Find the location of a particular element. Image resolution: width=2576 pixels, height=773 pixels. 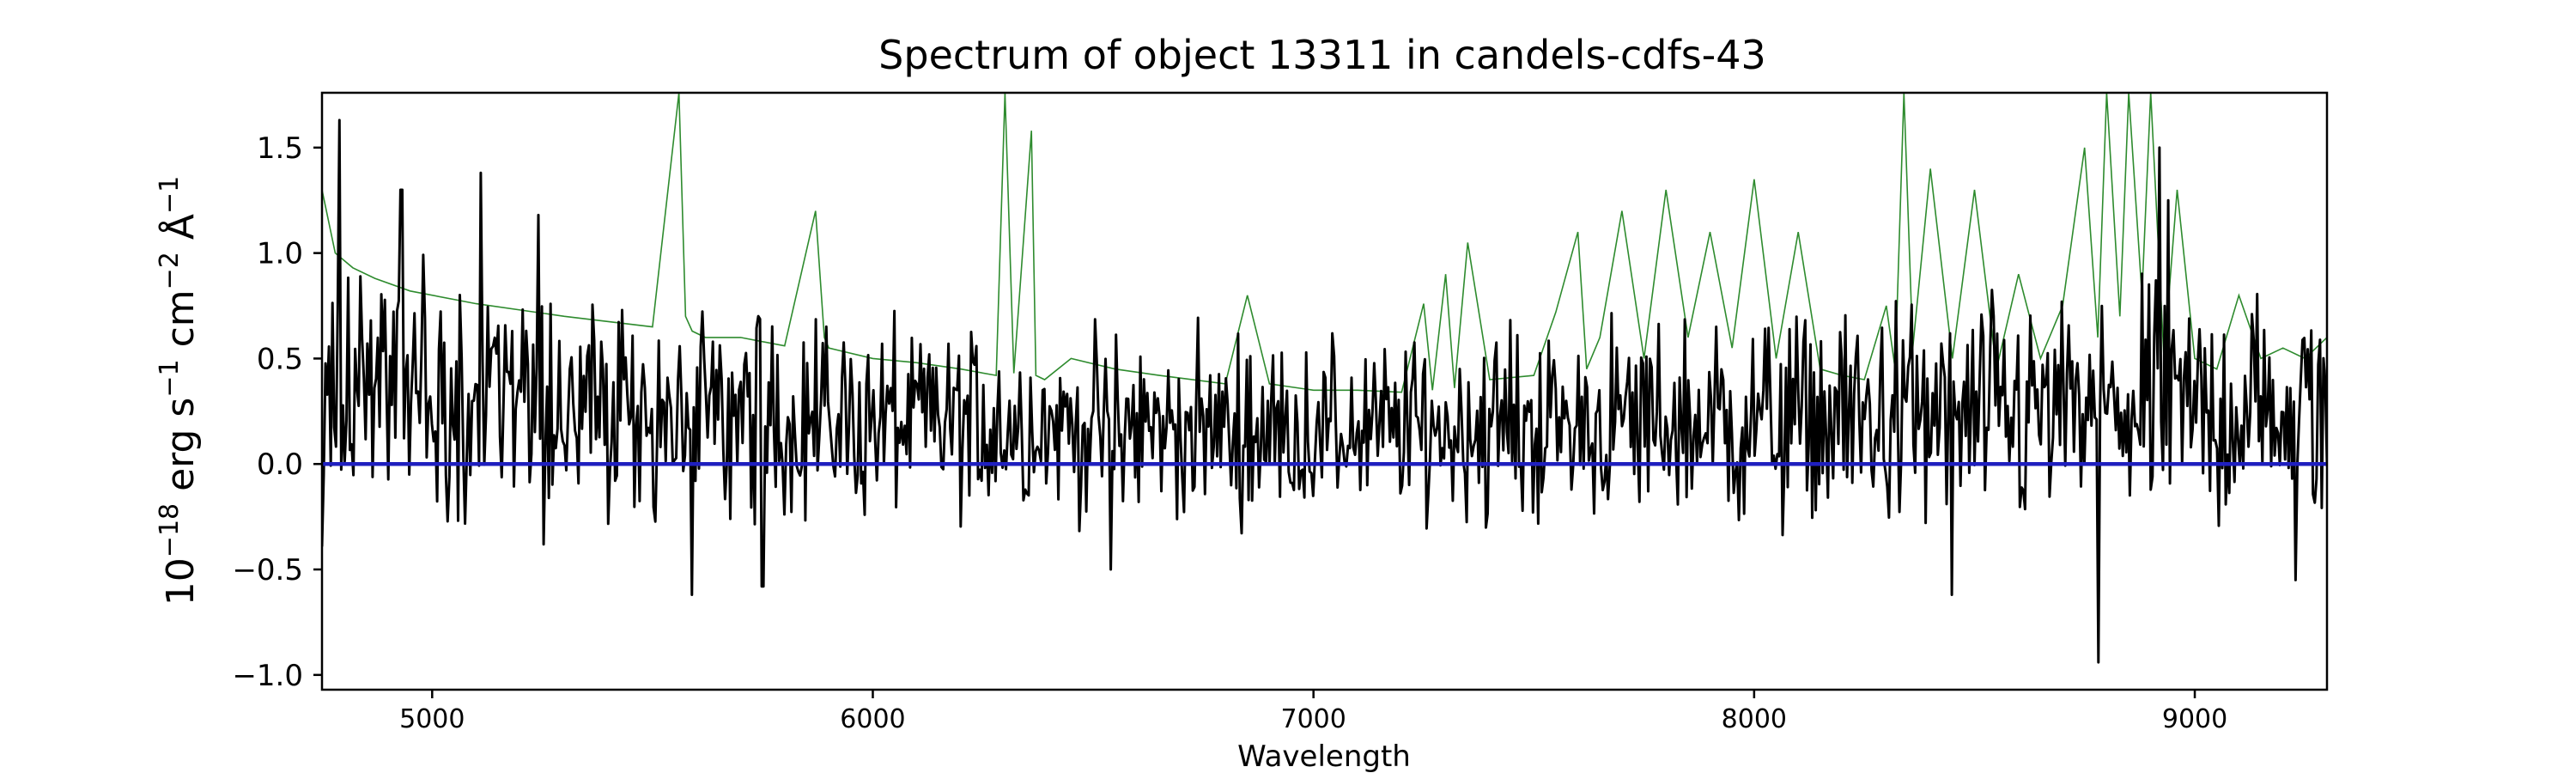

y-tick-label: 0.0 is located at coordinates (280, 465).